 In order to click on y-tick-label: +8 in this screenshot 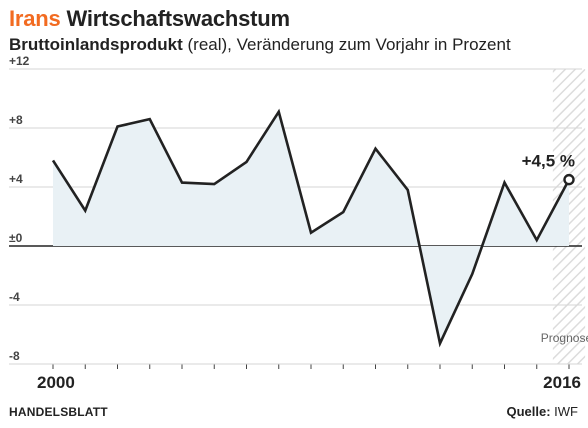, I will do `click(16, 120)`.